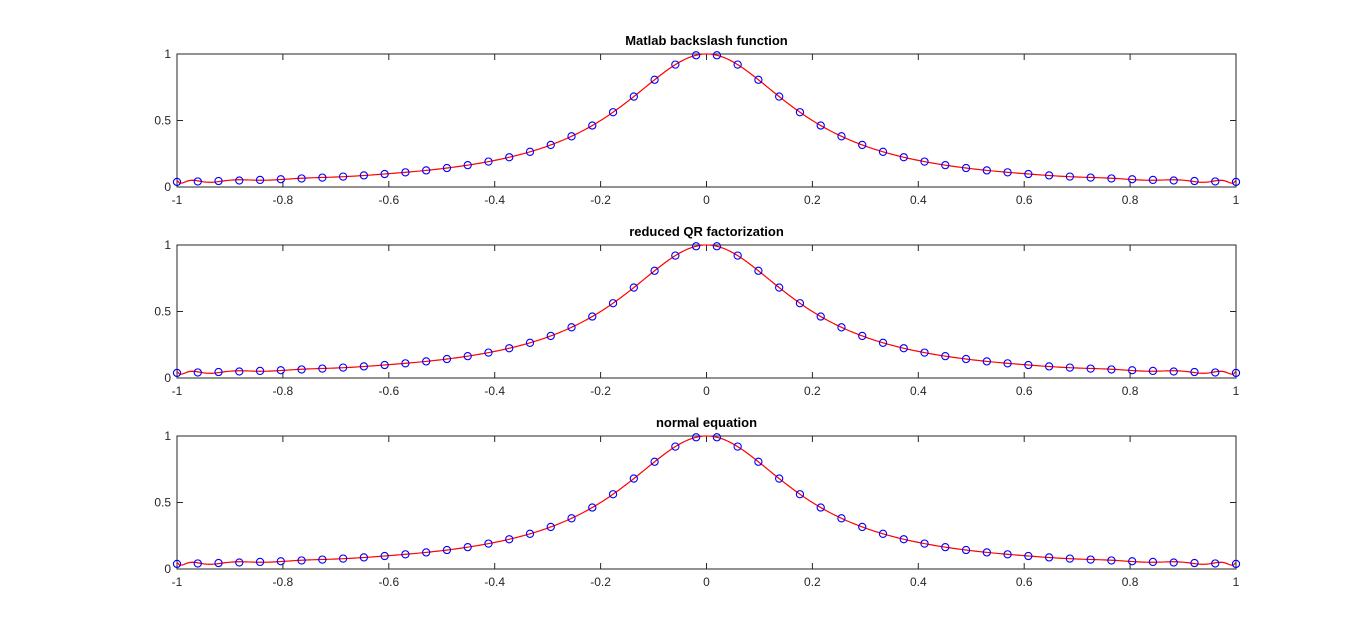  I want to click on subplot-title: Matlab backslash function, so click(706, 40).